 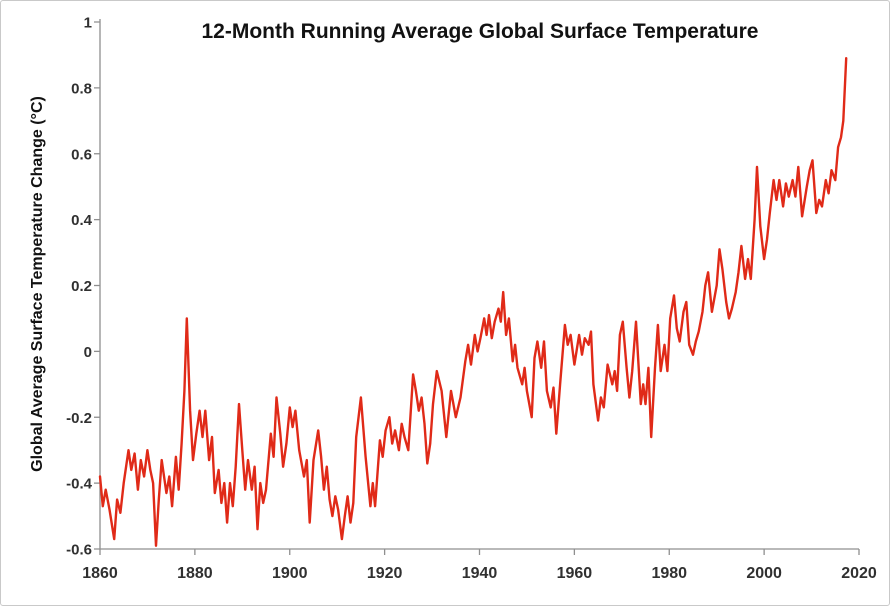 What do you see at coordinates (764, 573) in the screenshot?
I see `x-tick-label: 2000` at bounding box center [764, 573].